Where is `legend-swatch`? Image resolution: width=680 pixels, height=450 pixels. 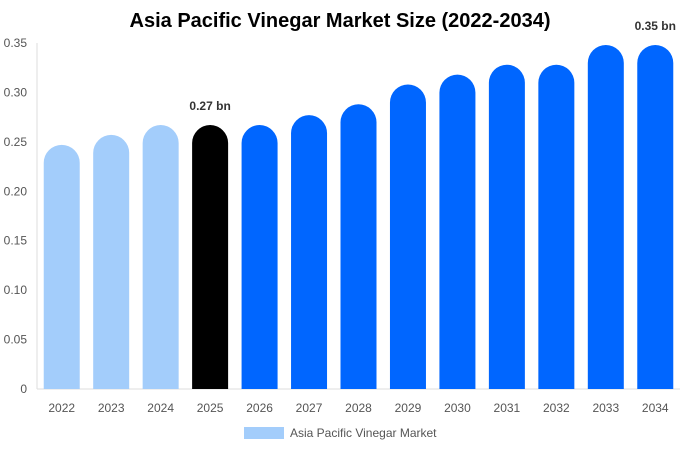
legend-swatch is located at coordinates (264, 433).